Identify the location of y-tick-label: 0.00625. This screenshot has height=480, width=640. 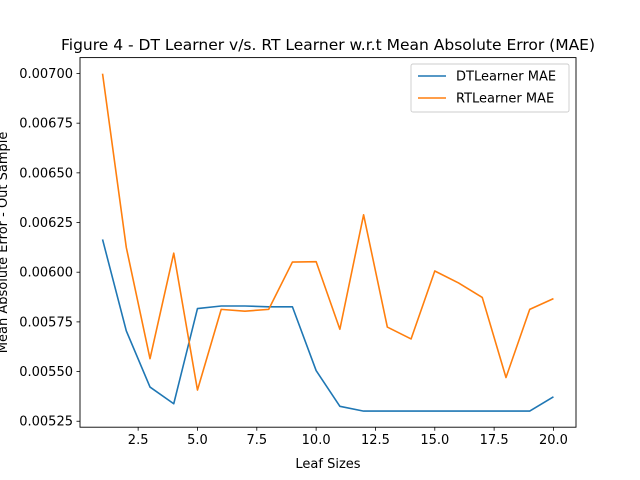
(46, 223).